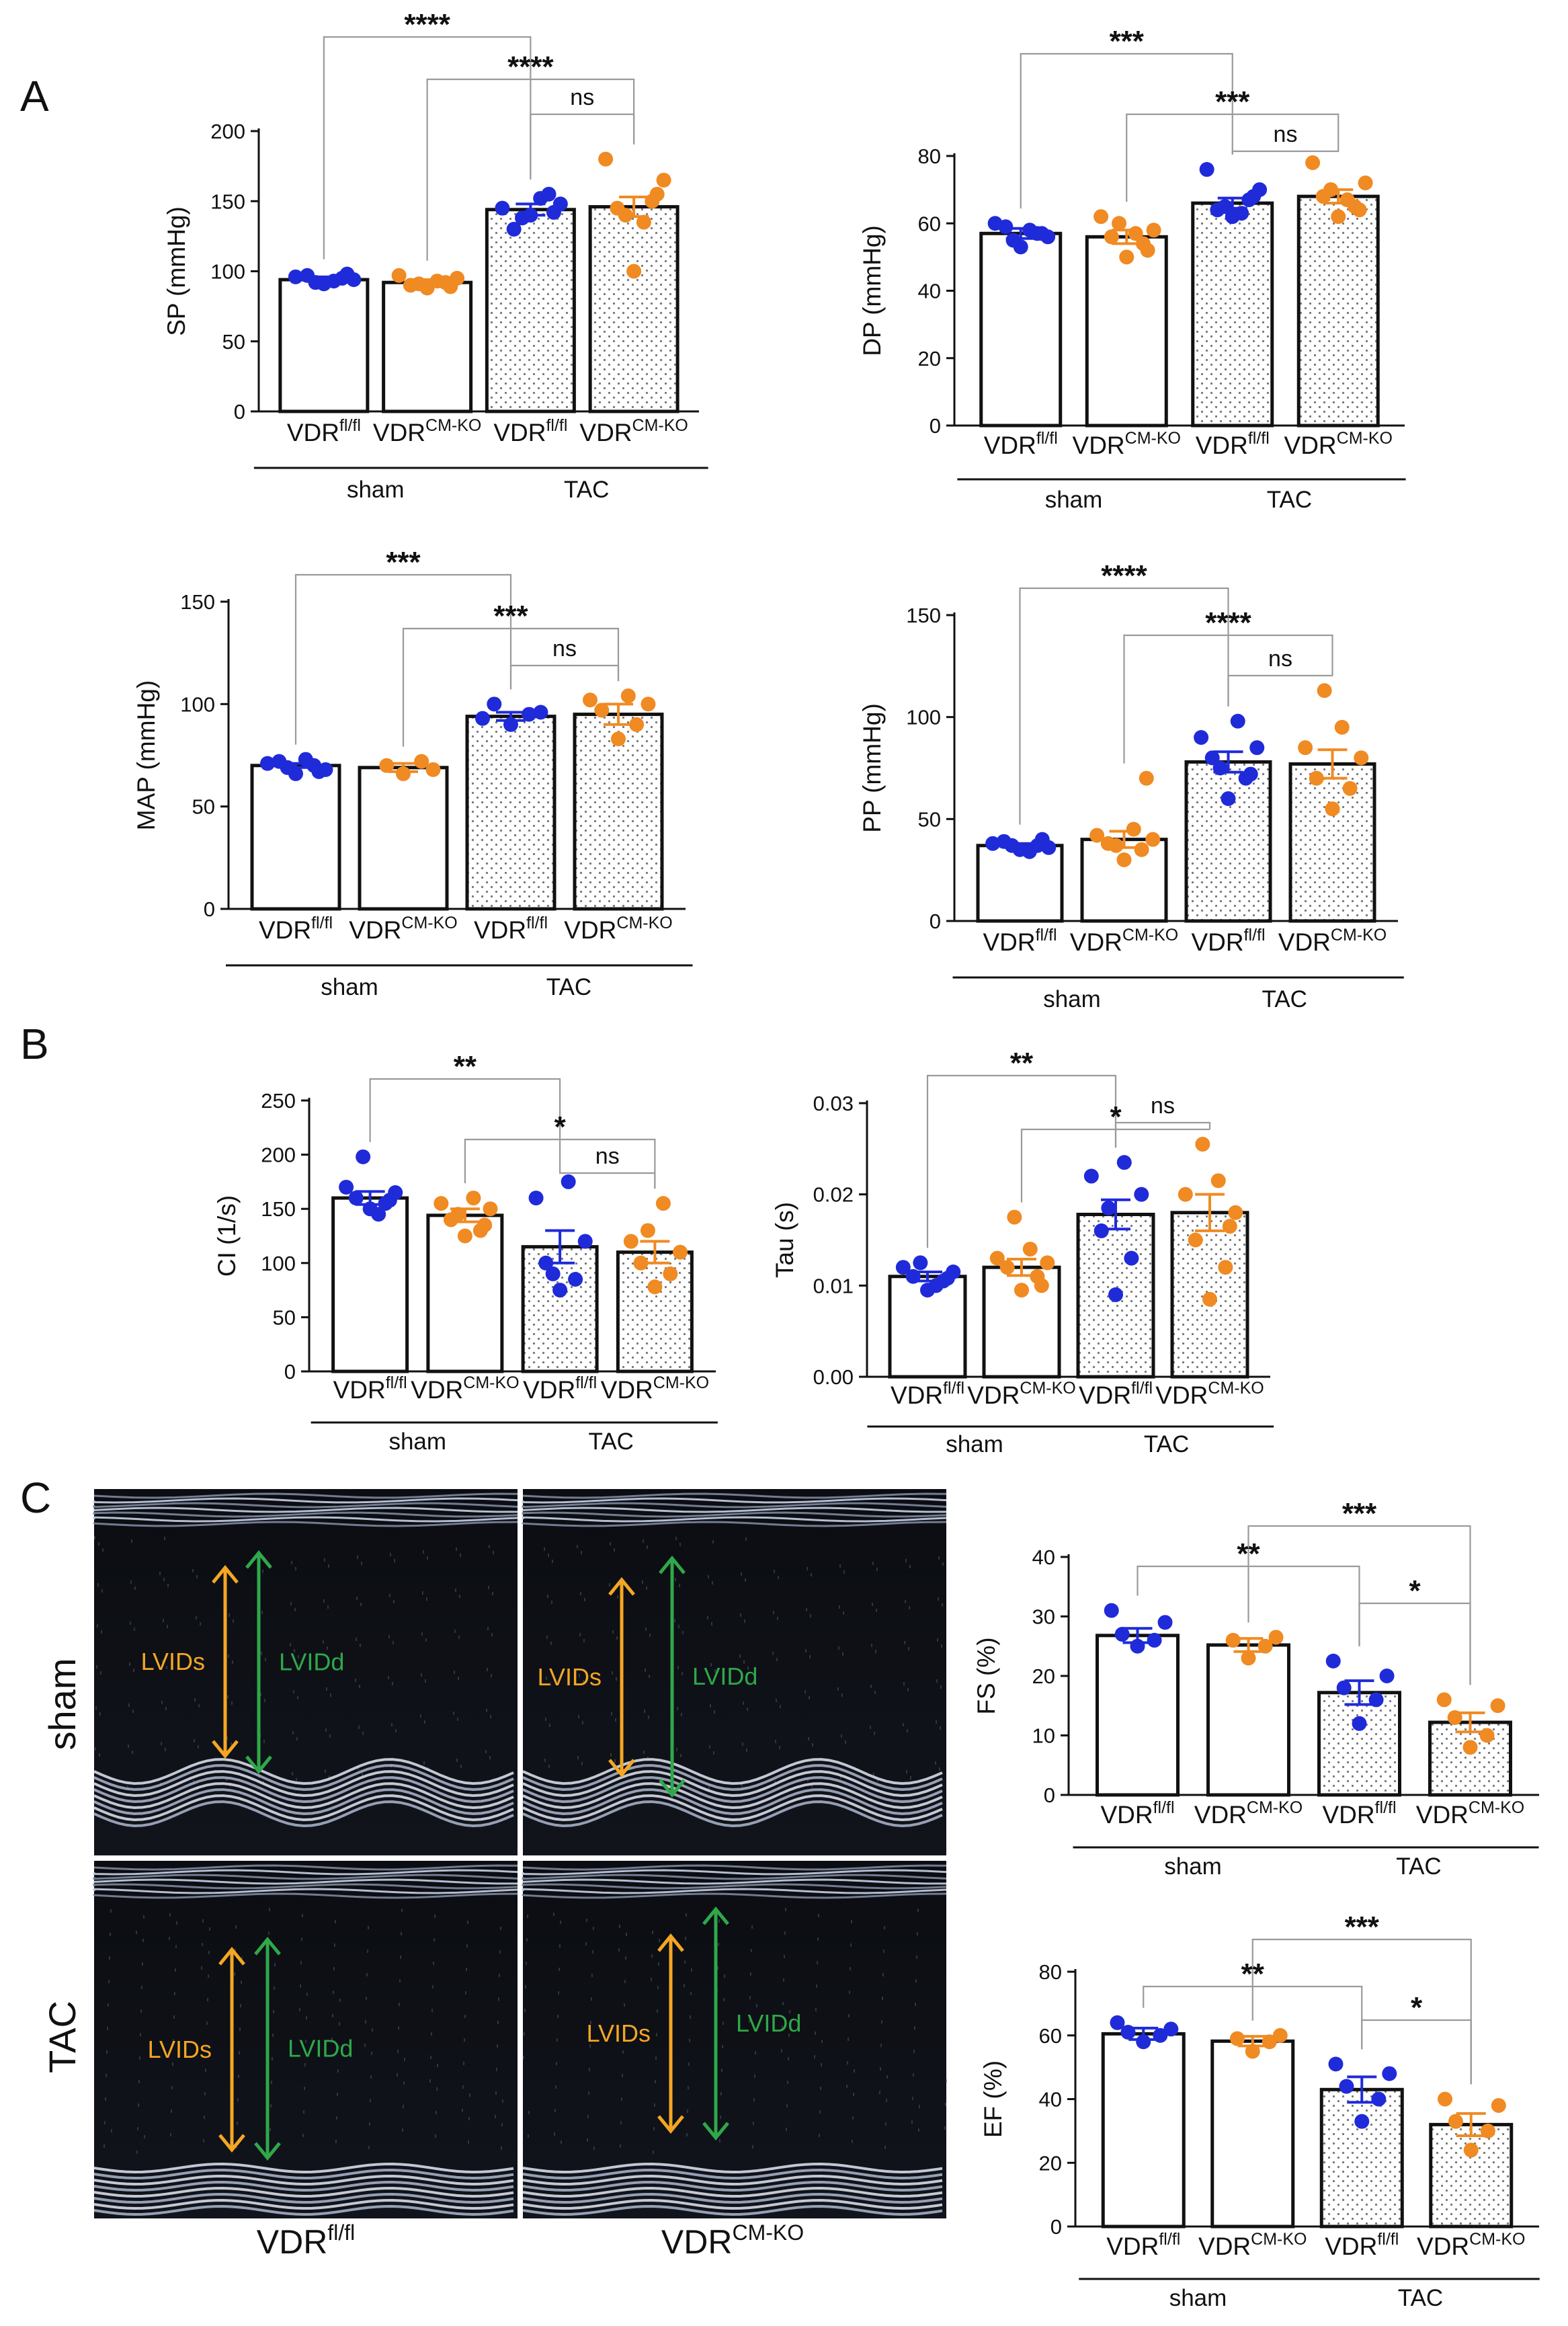 The height and width of the screenshot is (2326, 1568). Describe the element at coordinates (284, 1317) in the screenshot. I see `y-tick-label-ci-1: 50` at that location.